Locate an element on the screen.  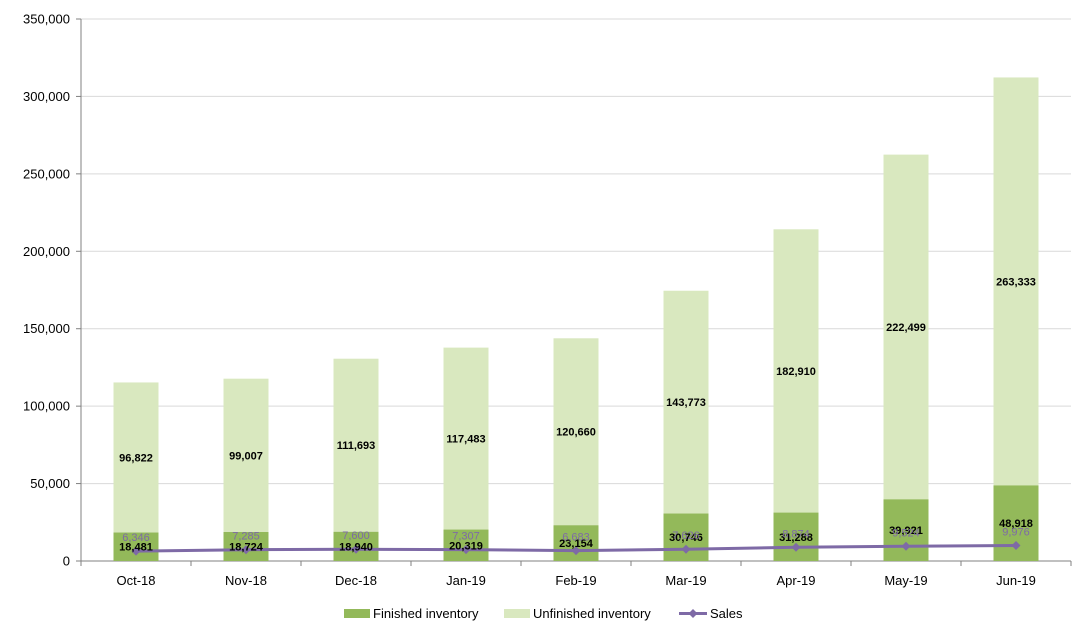
data-label-sales: 6,683 is located at coordinates (576, 538).